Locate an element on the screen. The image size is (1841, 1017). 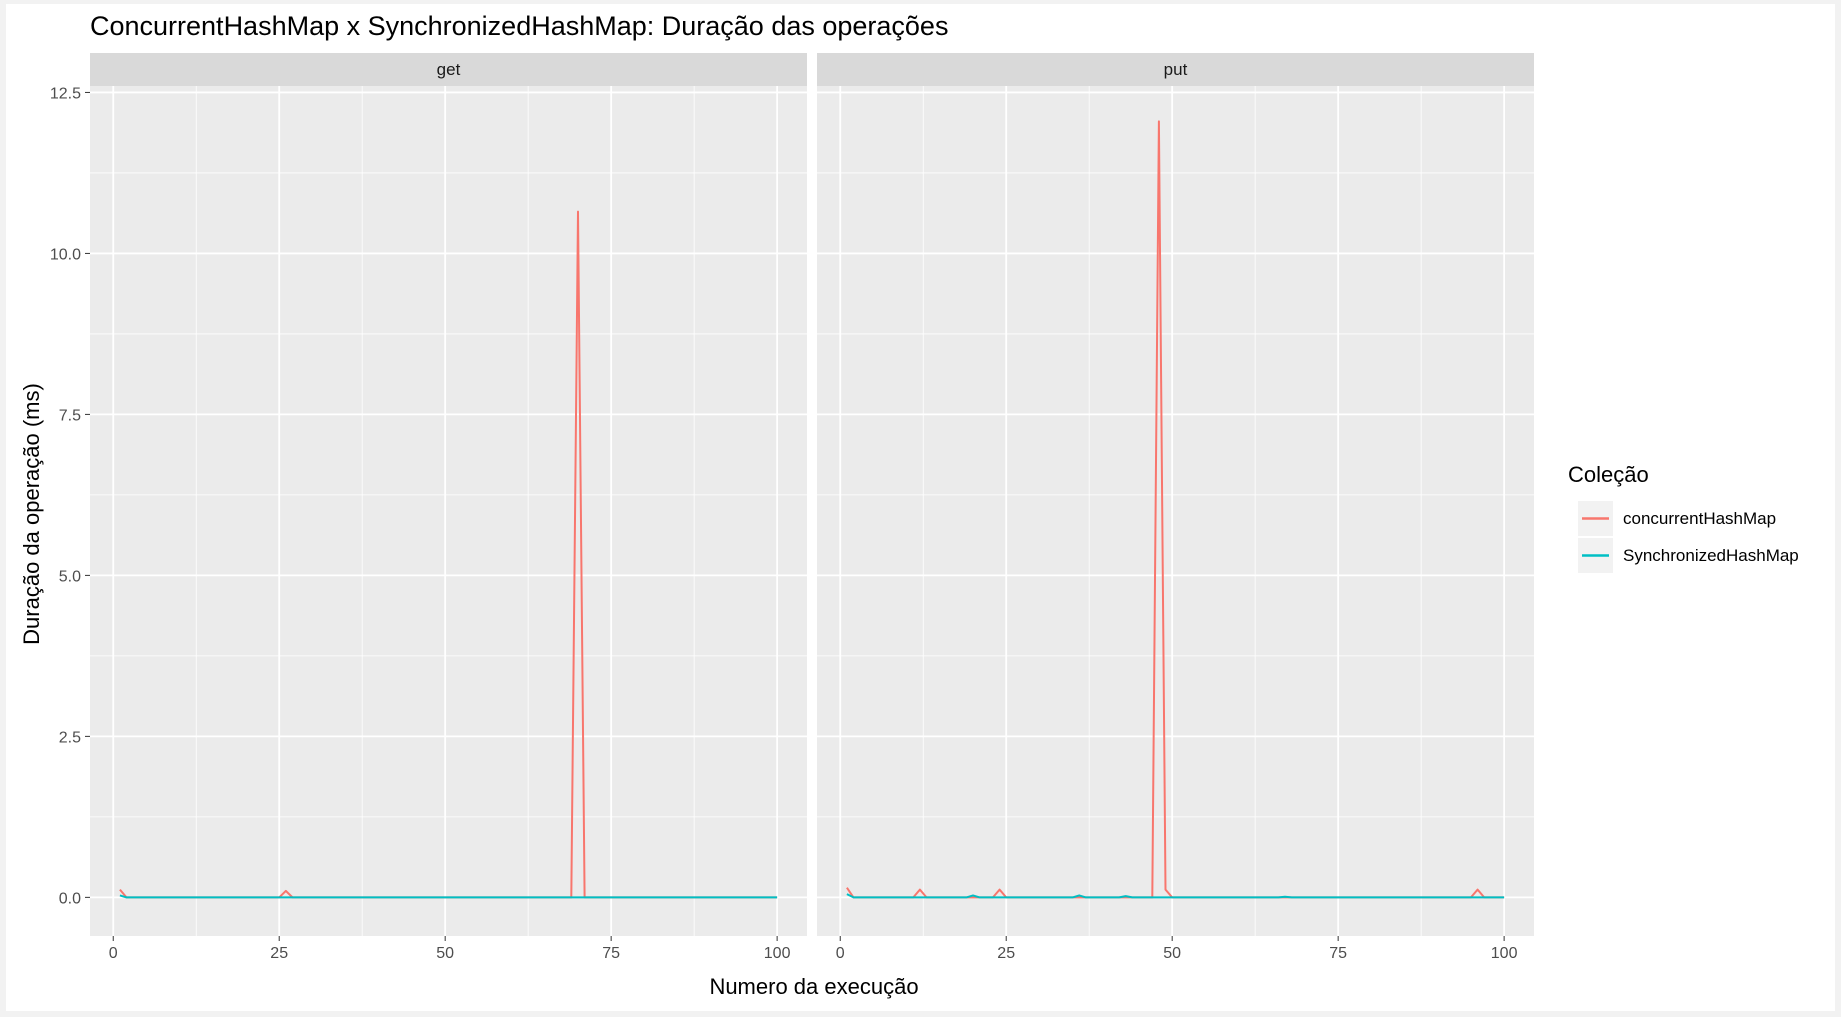
legend-item: concurrentHashMap is located at coordinates (1677, 518).